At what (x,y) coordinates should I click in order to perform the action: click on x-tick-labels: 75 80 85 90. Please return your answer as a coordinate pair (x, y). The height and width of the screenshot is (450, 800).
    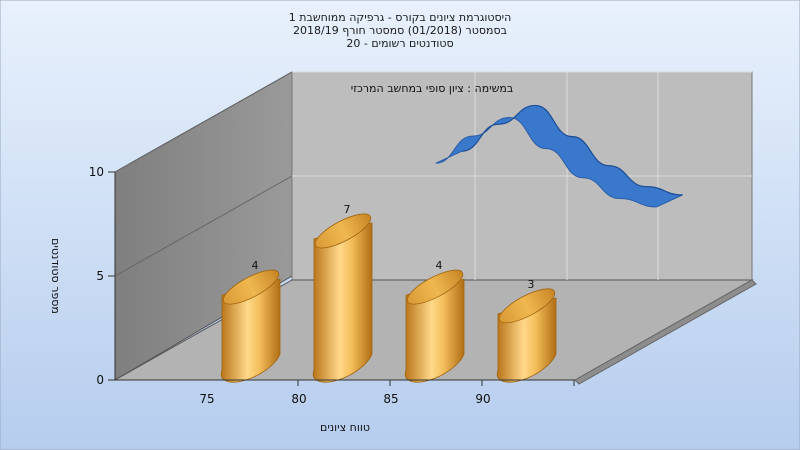
    Looking at the image, I should click on (387, 393).